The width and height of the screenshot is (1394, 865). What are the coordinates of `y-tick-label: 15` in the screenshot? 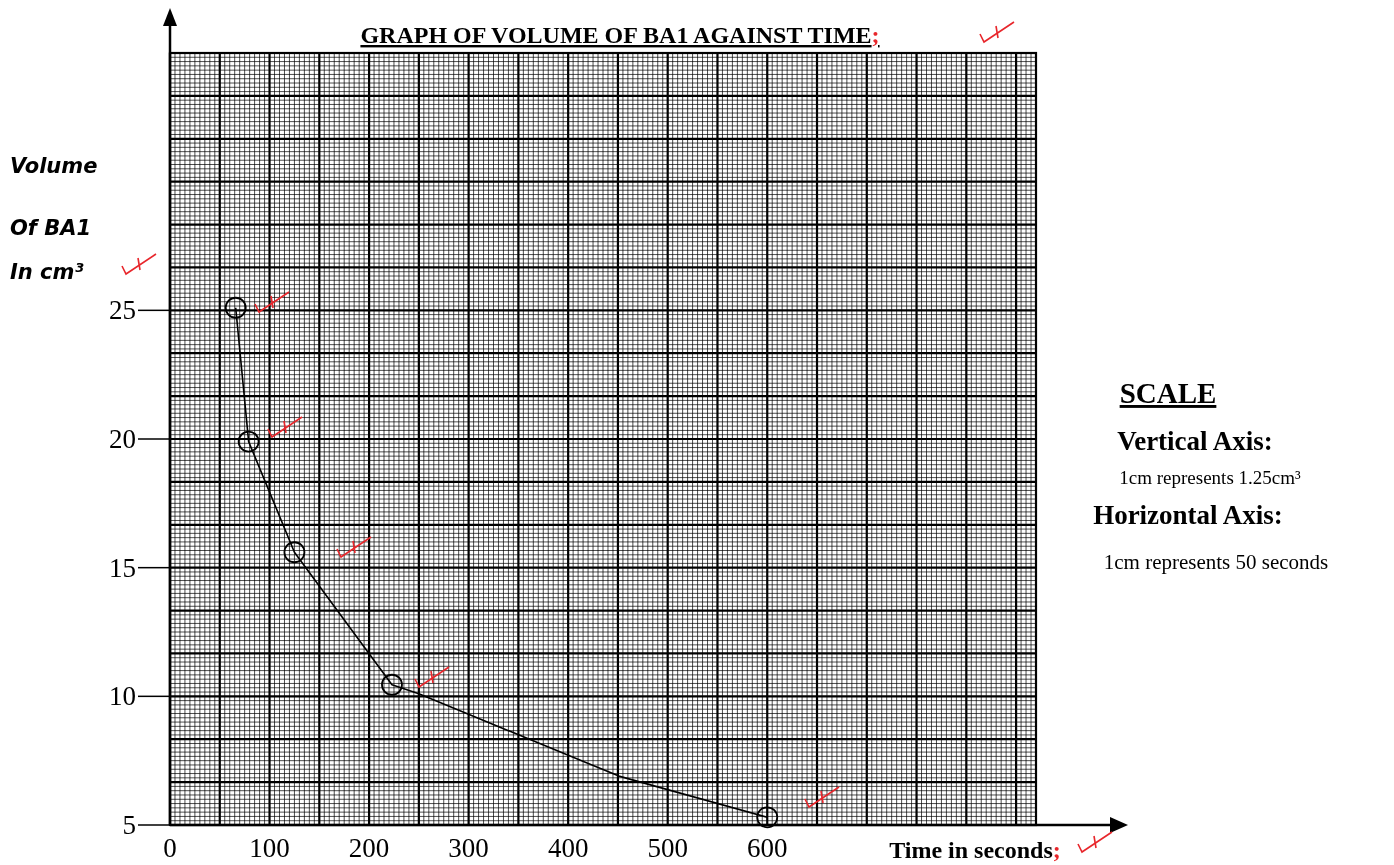 It's located at (122, 567).